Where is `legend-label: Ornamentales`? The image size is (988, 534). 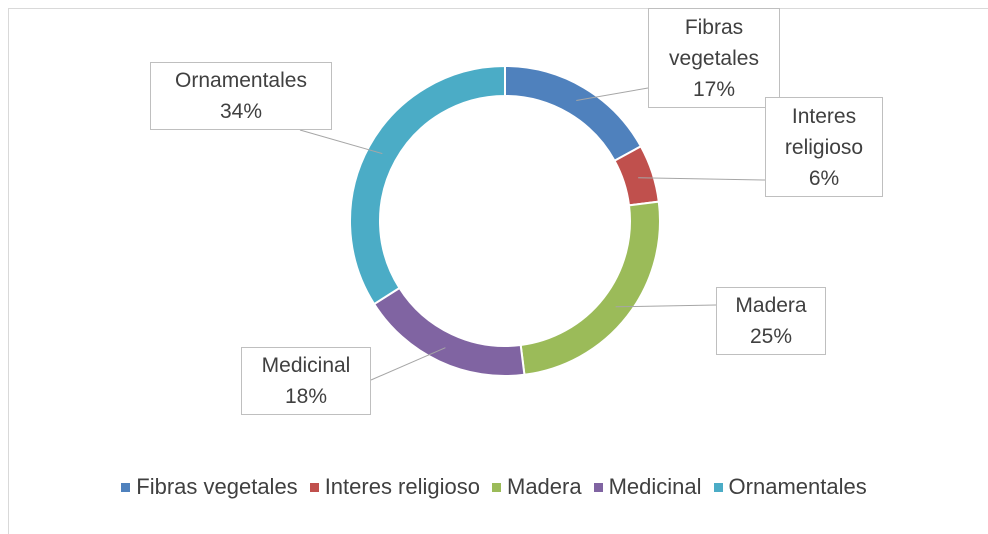
legend-label: Ornamentales is located at coordinates (797, 486).